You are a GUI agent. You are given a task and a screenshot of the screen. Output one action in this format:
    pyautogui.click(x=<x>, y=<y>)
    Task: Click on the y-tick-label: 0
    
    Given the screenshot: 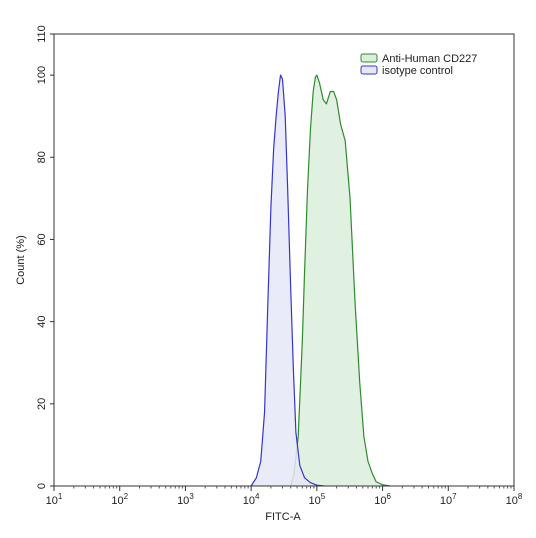 What is the action you would take?
    pyautogui.click(x=42, y=486)
    